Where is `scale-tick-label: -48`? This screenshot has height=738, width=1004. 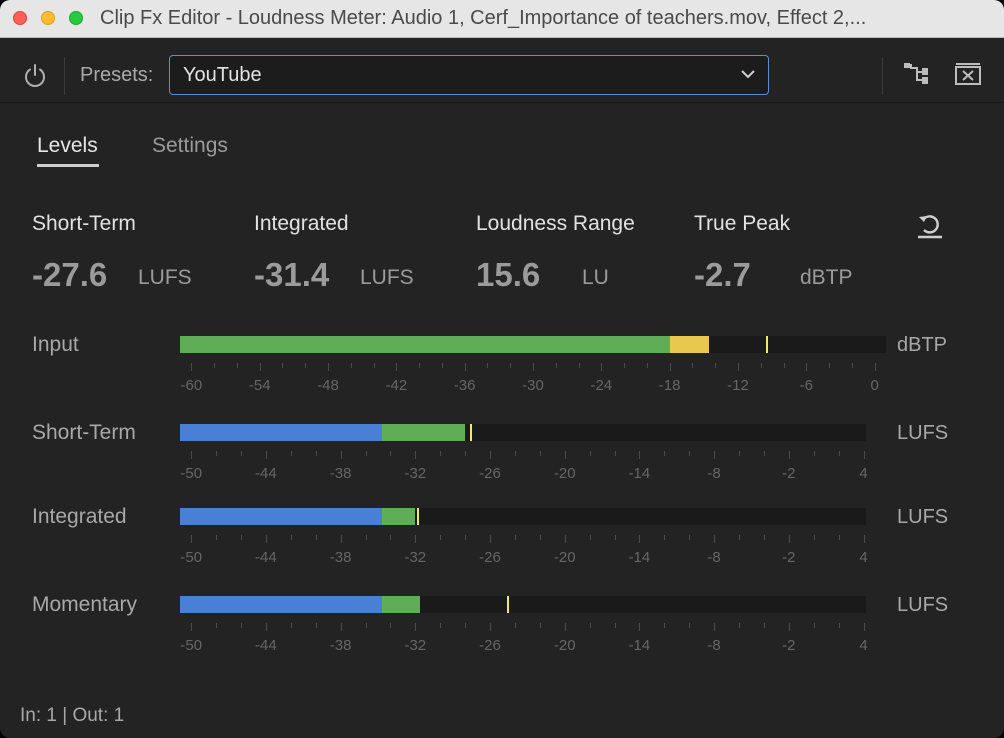
scale-tick-label: -48 is located at coordinates (328, 385).